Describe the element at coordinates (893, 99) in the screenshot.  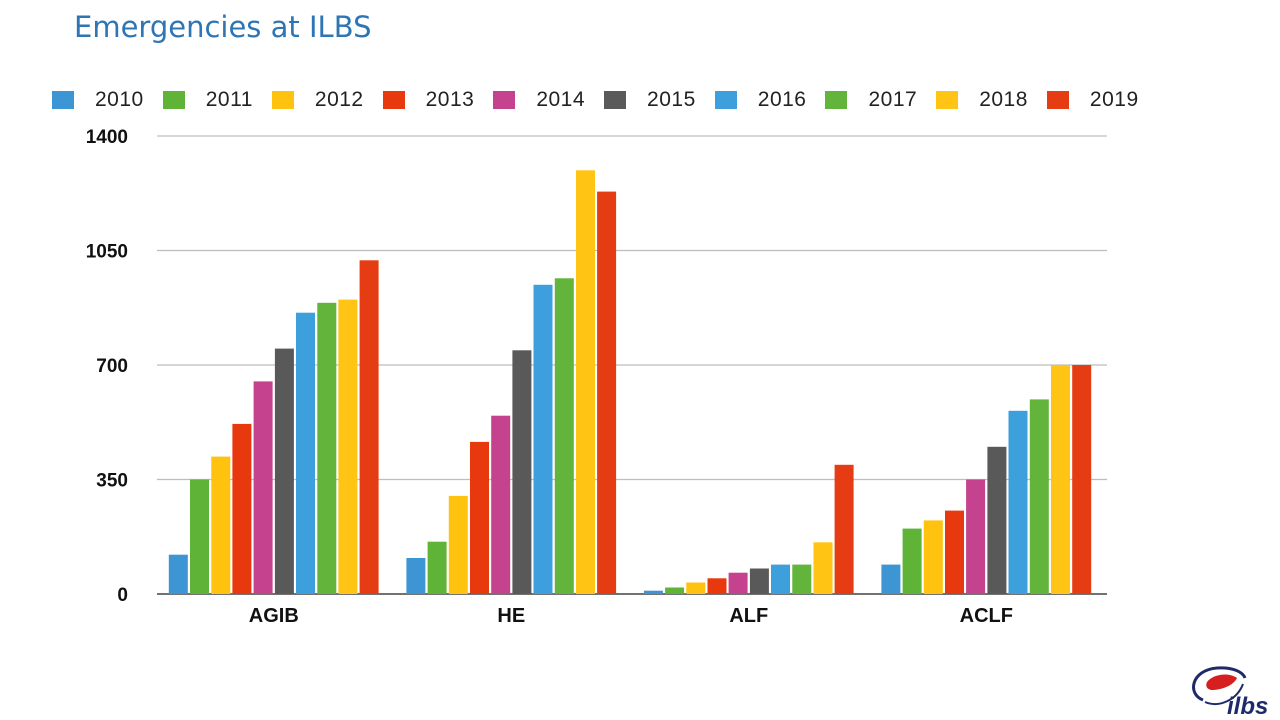
I see `legend-label-2017: 2017` at that location.